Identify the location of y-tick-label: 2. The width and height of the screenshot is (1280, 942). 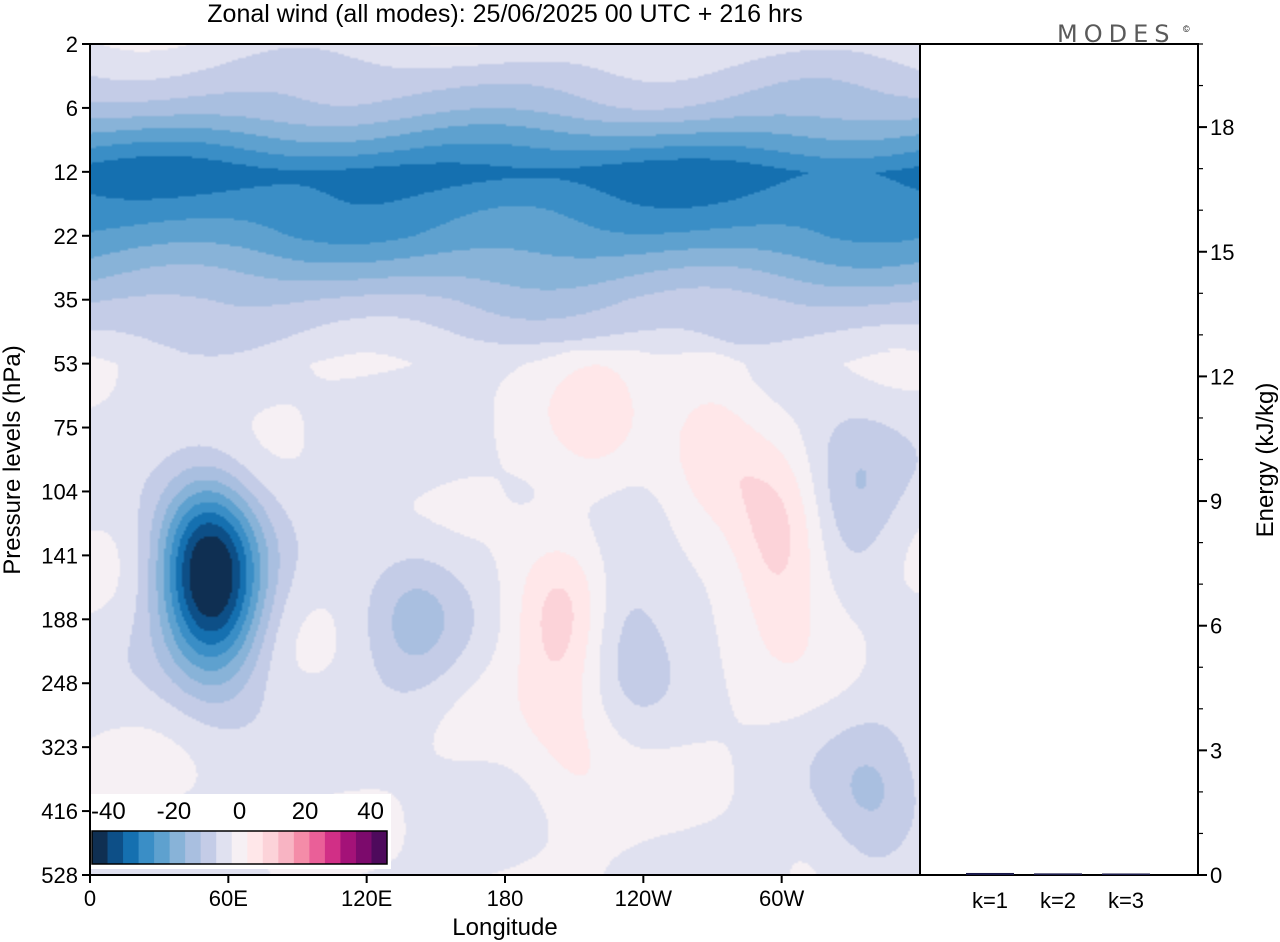
(72, 44).